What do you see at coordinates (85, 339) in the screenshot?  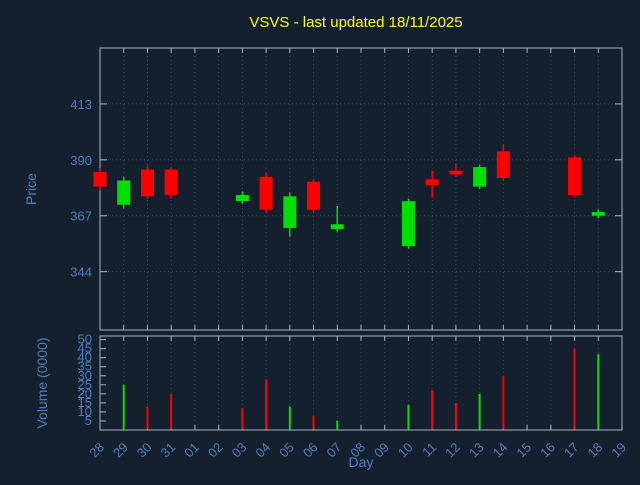 I see `volume-tick-label: 50` at bounding box center [85, 339].